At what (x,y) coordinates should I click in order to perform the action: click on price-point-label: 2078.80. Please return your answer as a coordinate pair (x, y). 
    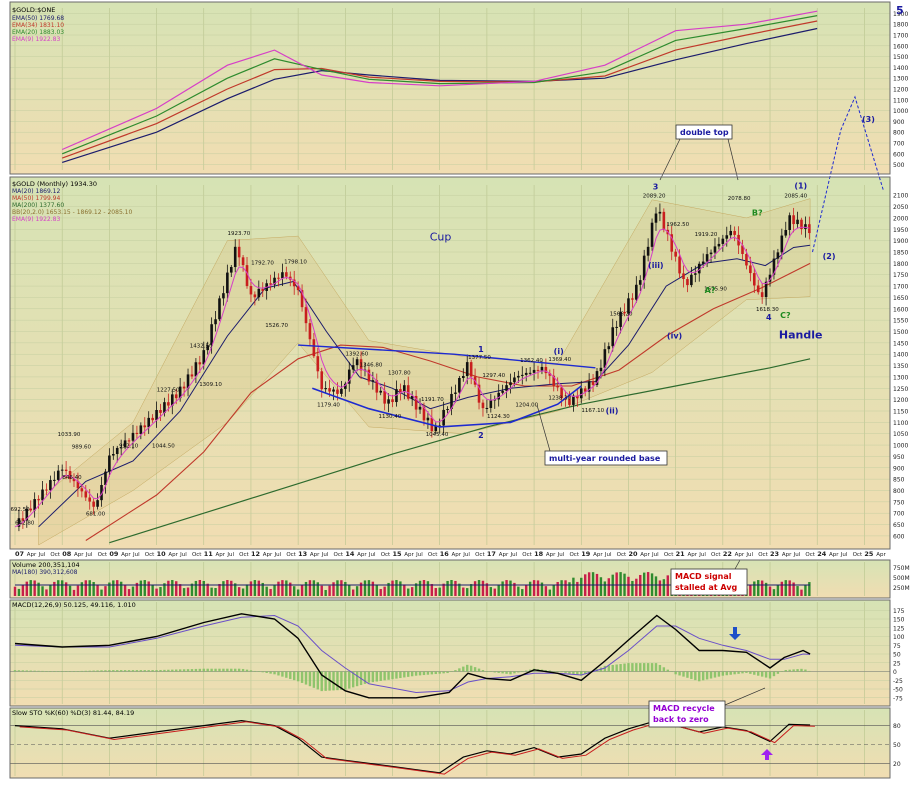
    Looking at the image, I should click on (739, 199).